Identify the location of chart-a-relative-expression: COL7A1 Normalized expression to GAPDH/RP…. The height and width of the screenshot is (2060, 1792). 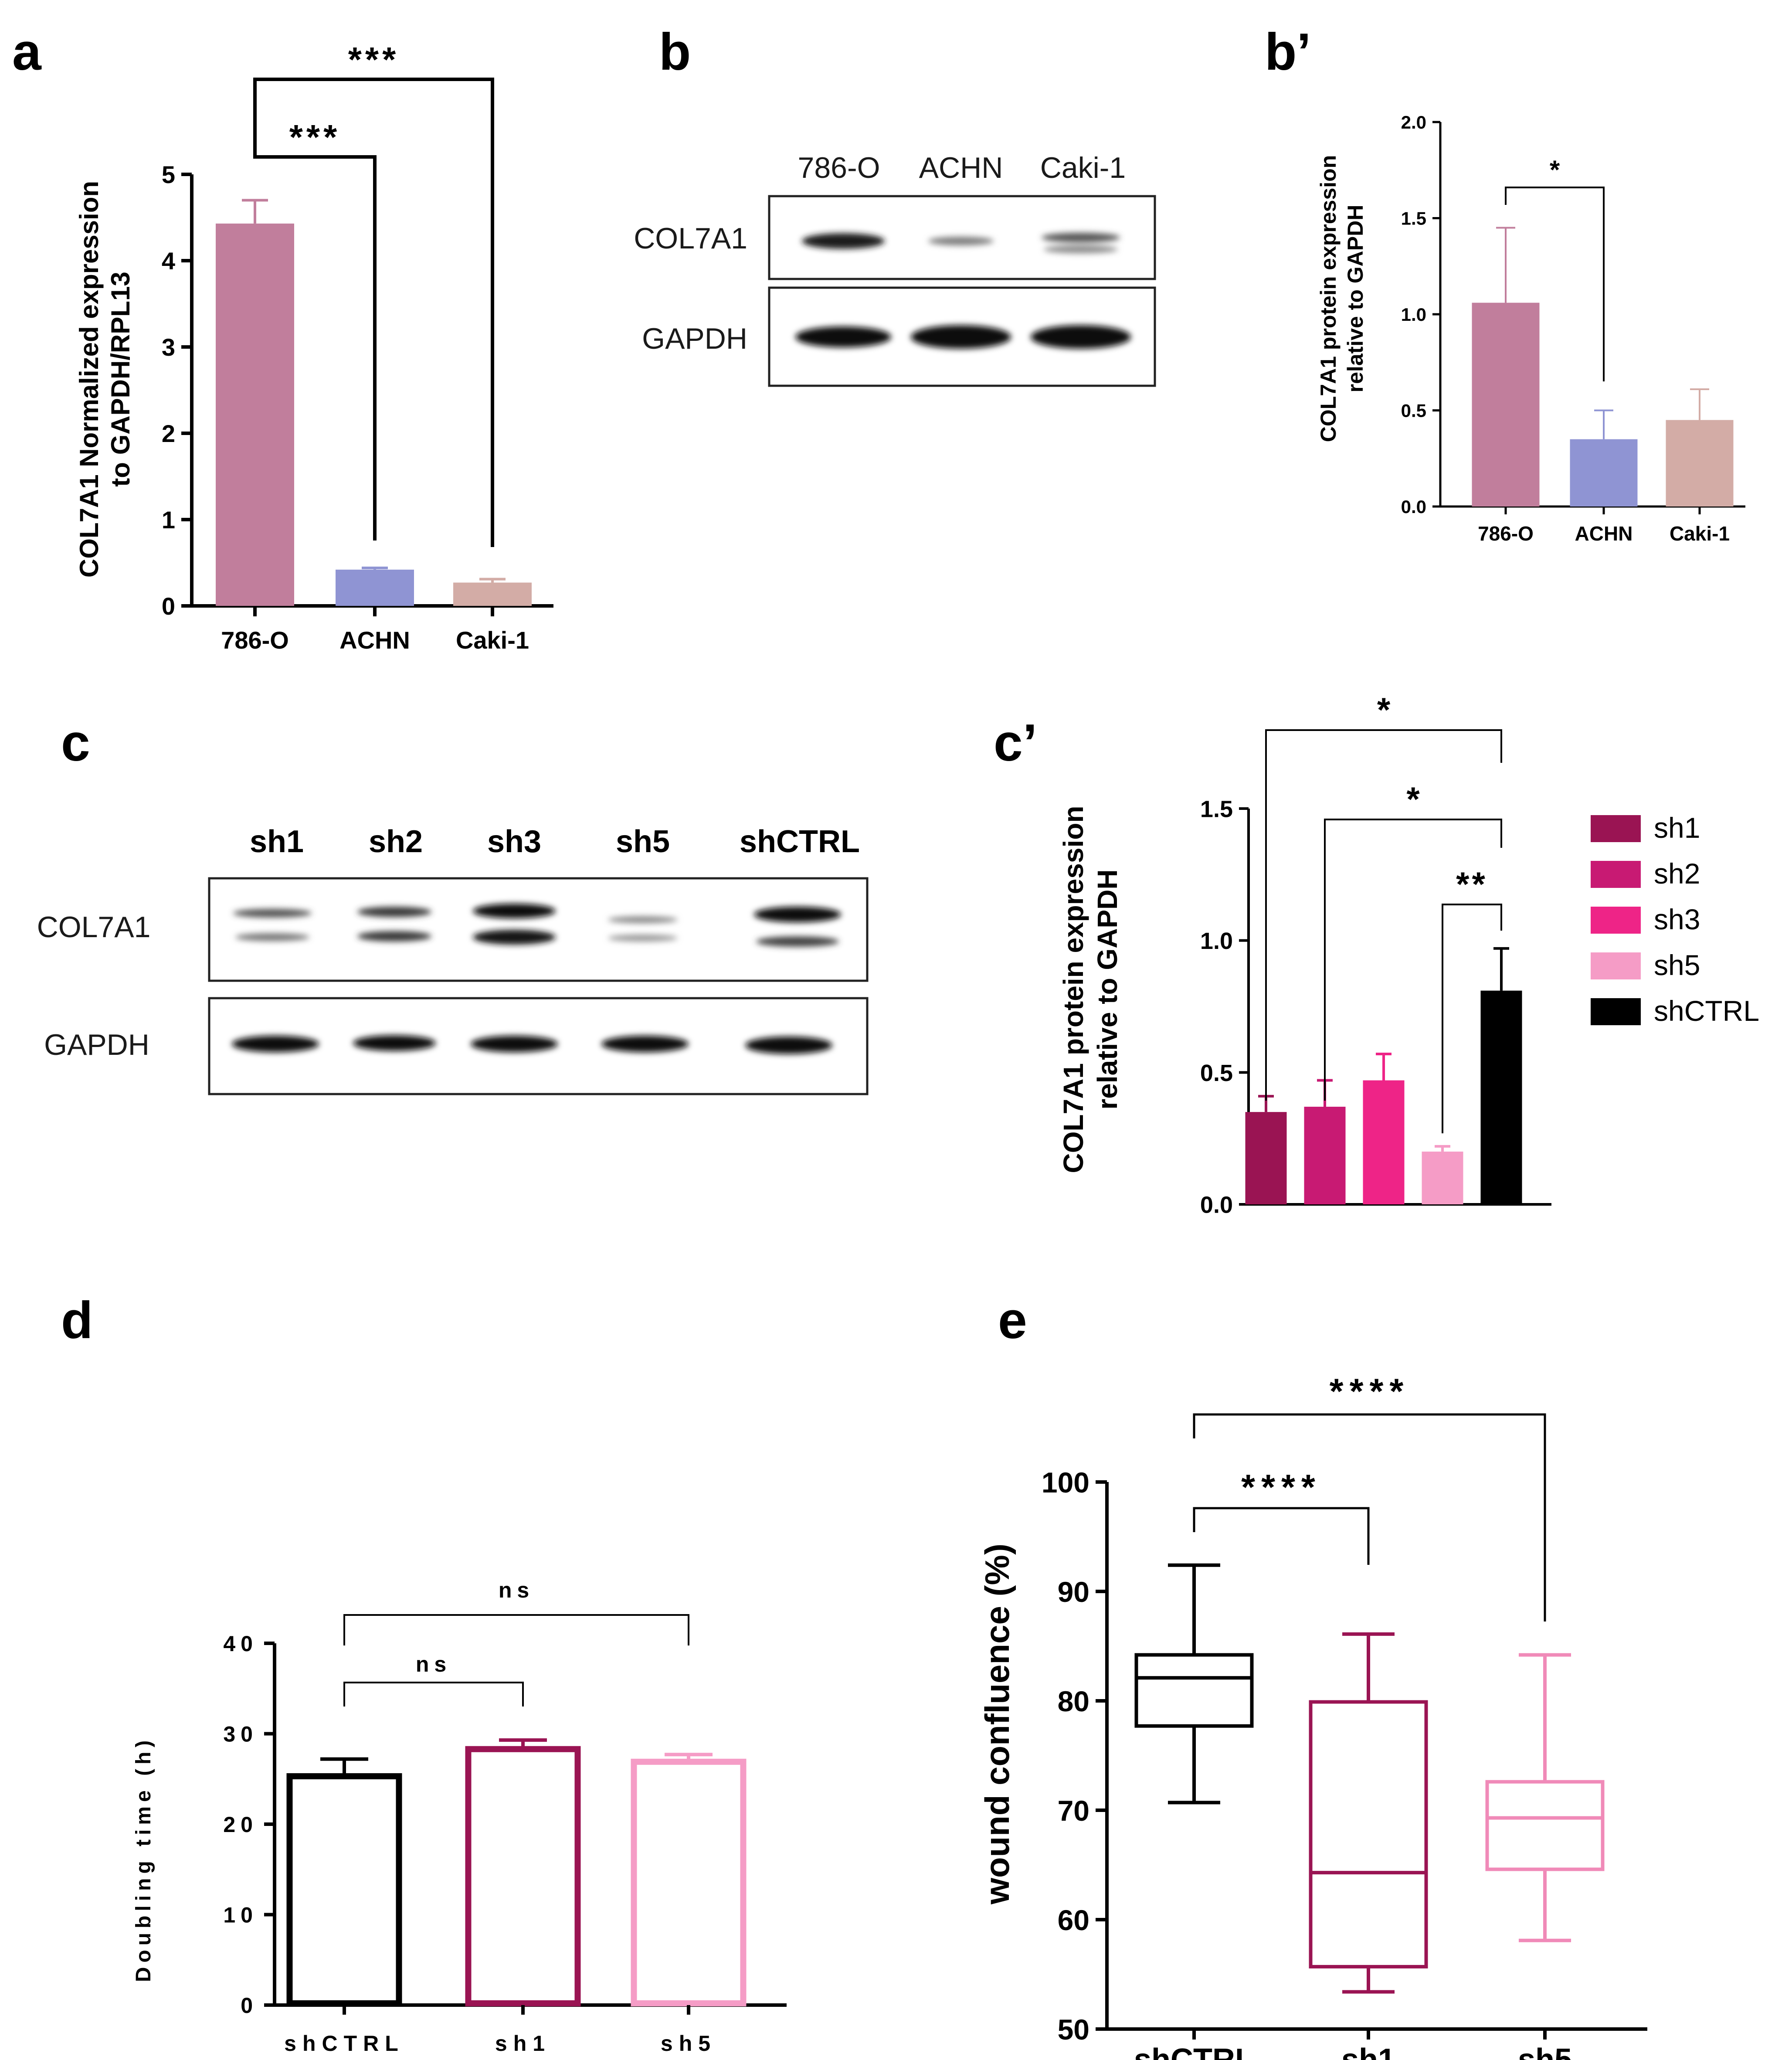
(314, 347).